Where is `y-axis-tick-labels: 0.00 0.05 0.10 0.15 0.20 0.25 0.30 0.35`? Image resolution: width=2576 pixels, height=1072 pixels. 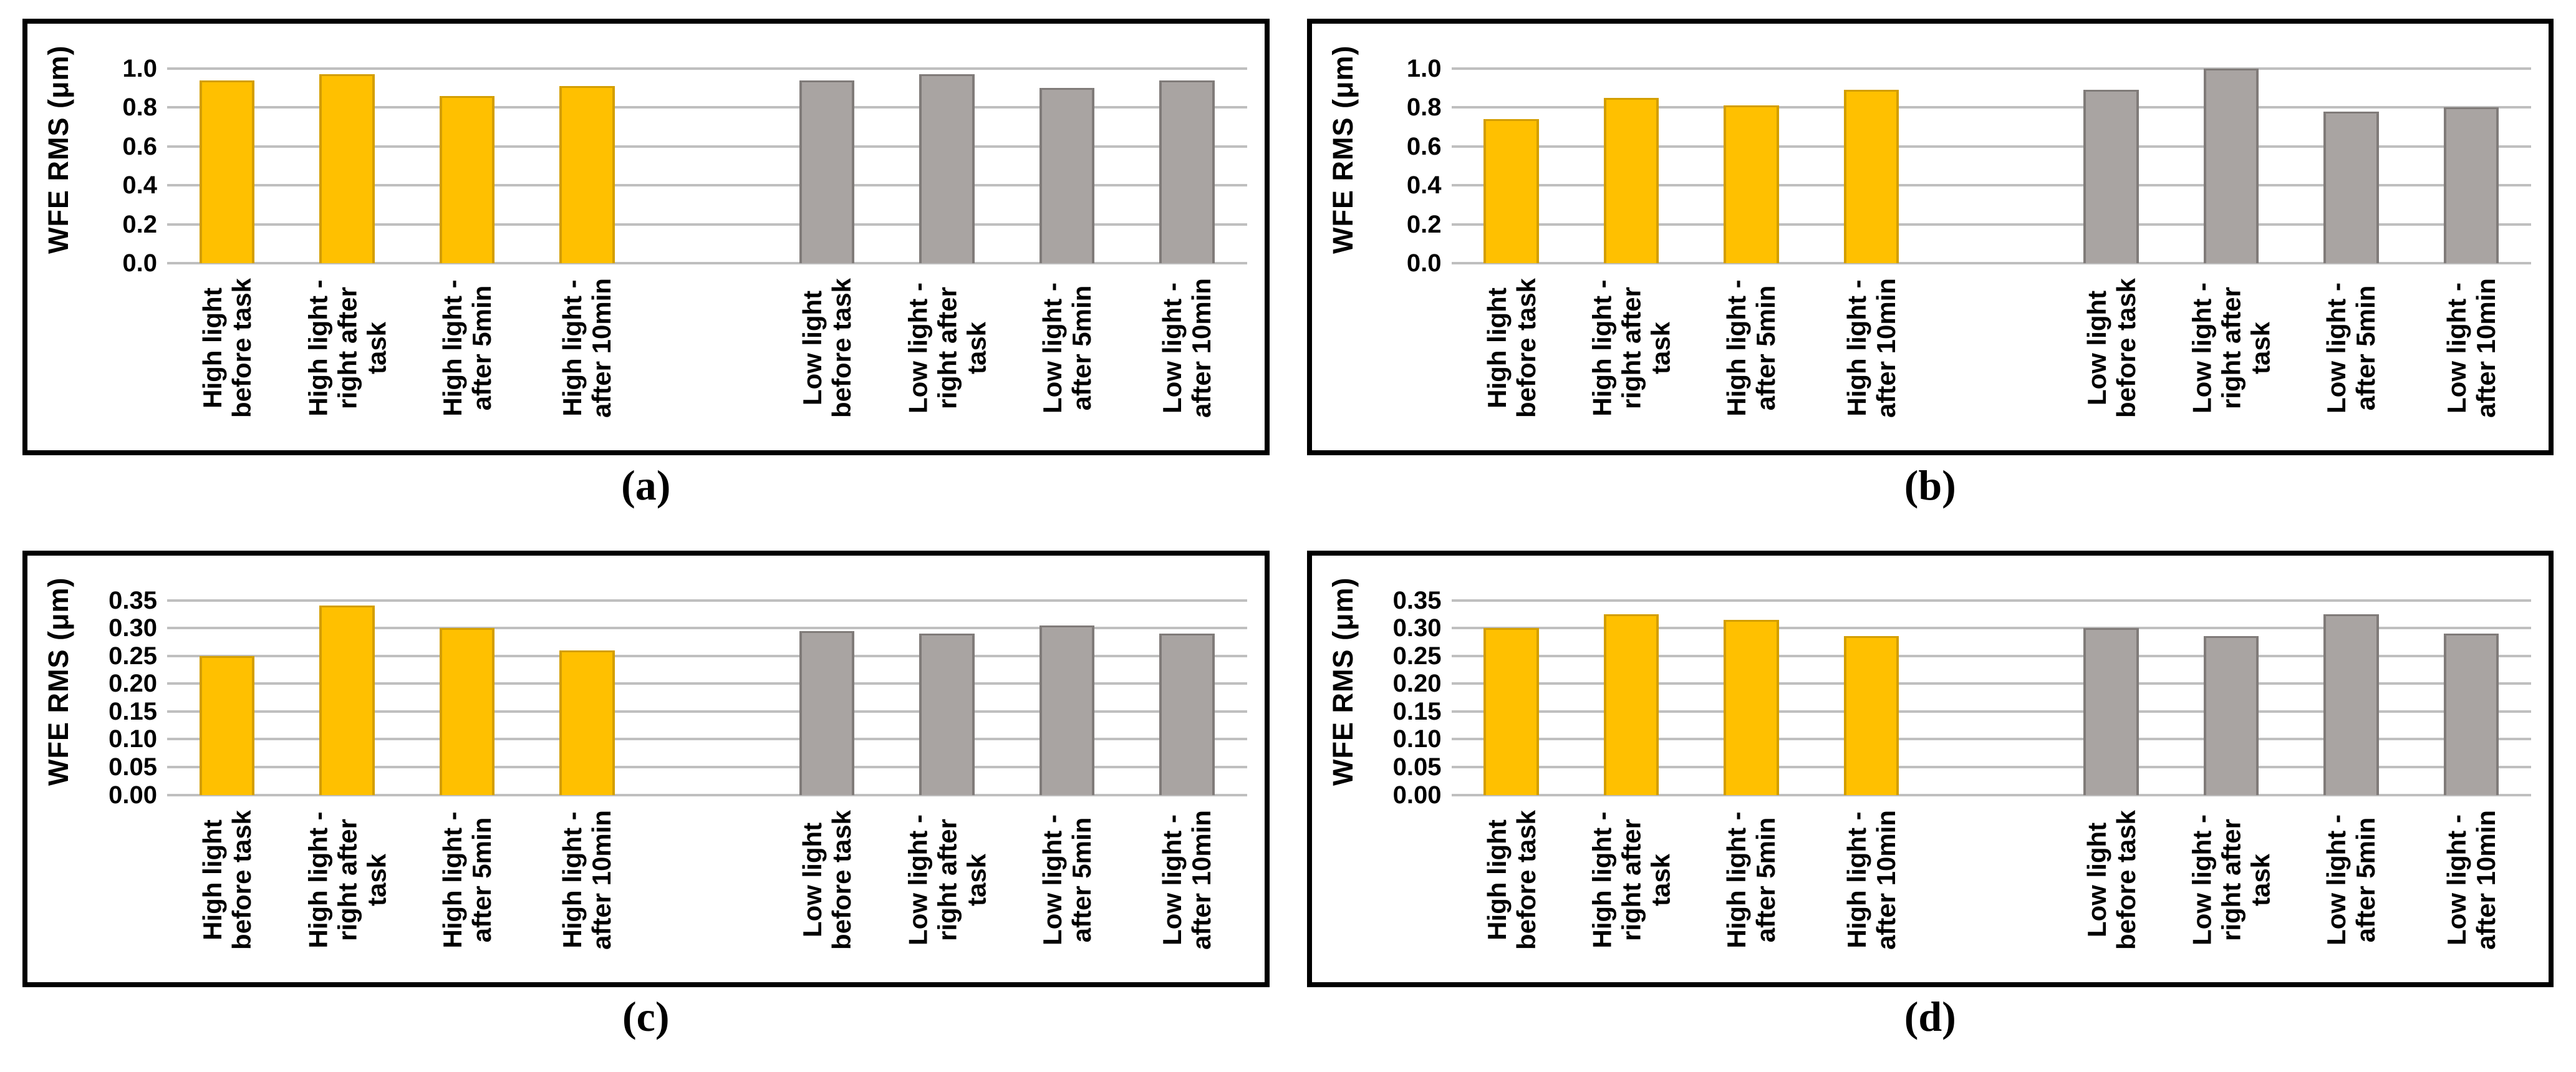
y-axis-tick-labels: 0.00 0.05 0.10 0.15 0.20 0.25 0.30 0.35 is located at coordinates (1410, 688).